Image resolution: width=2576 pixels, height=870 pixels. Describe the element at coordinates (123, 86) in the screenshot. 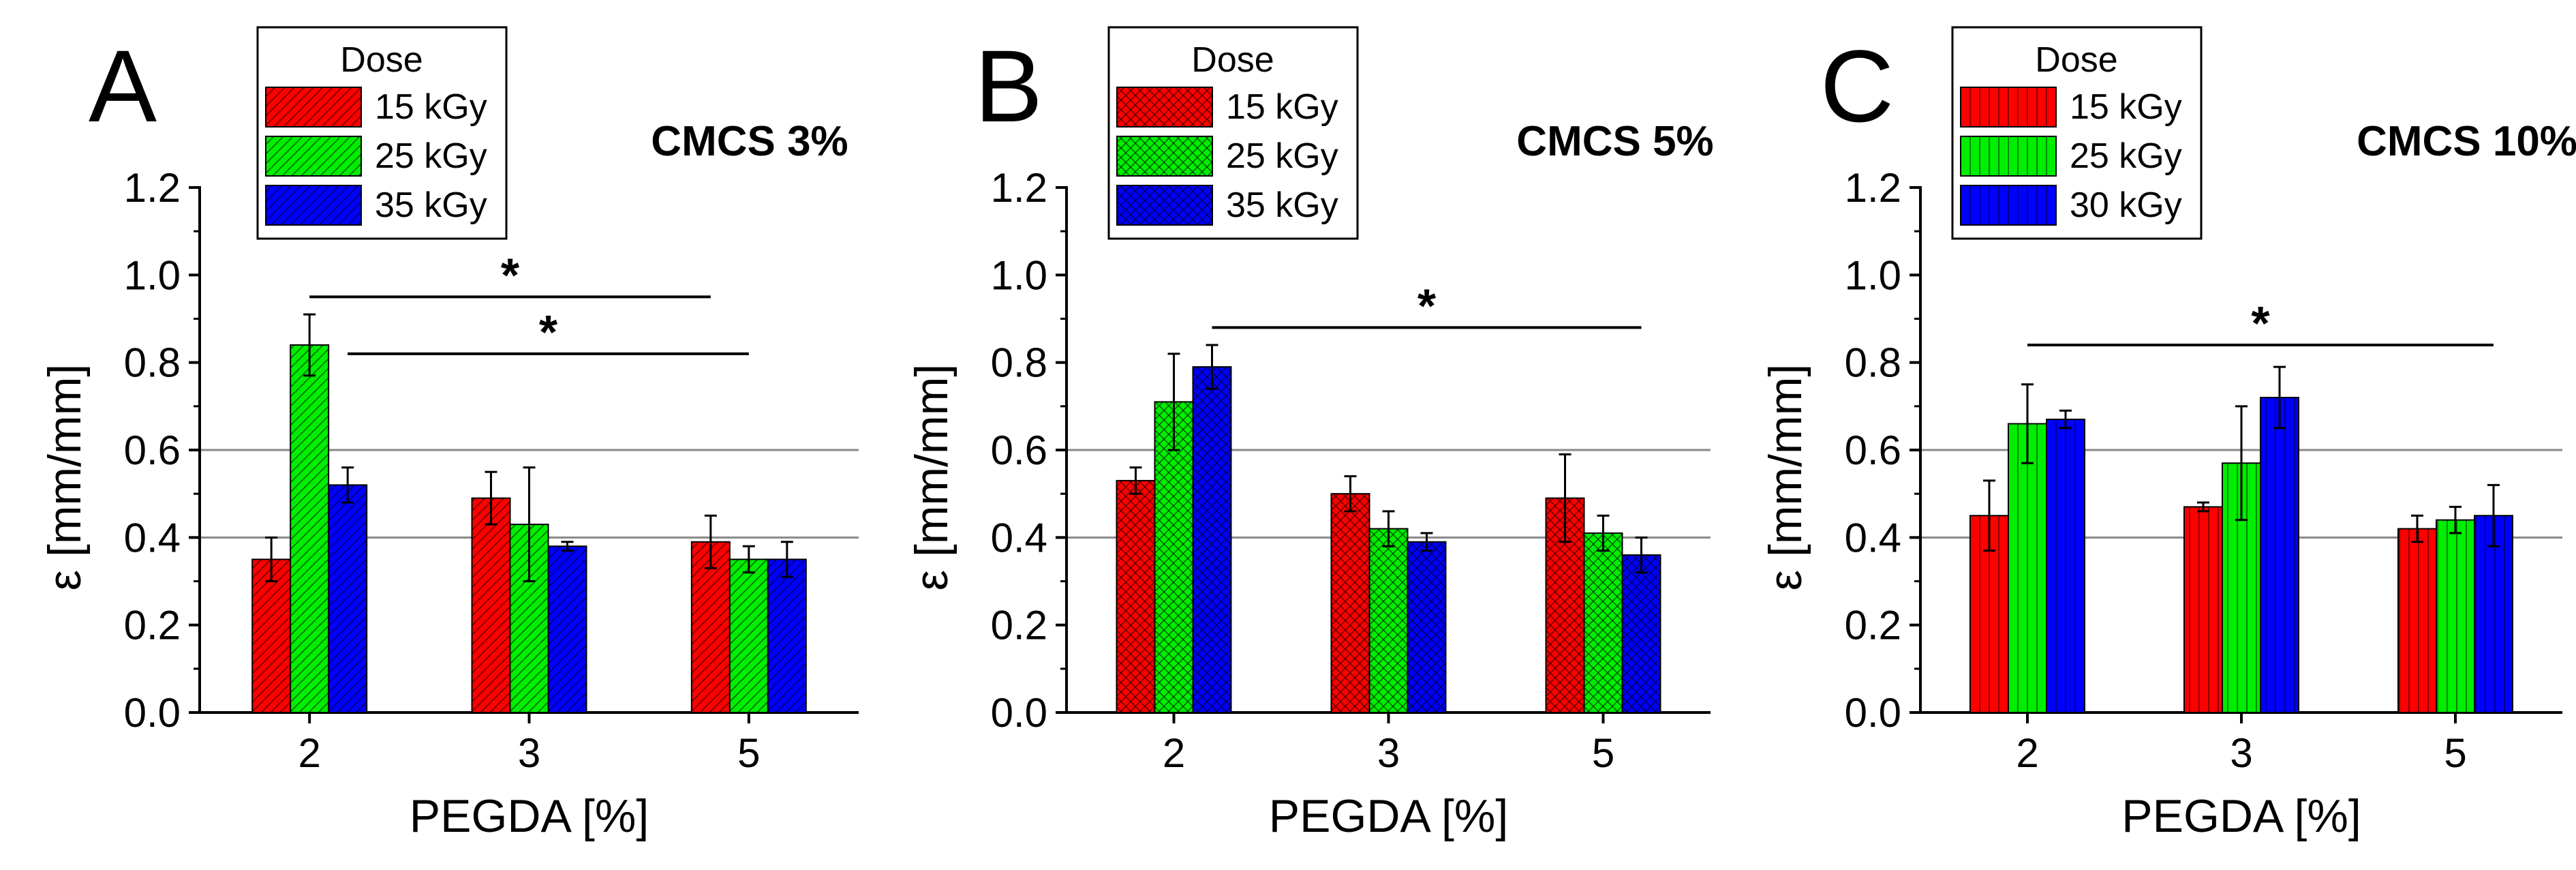

I see `panel-letter: A` at that location.